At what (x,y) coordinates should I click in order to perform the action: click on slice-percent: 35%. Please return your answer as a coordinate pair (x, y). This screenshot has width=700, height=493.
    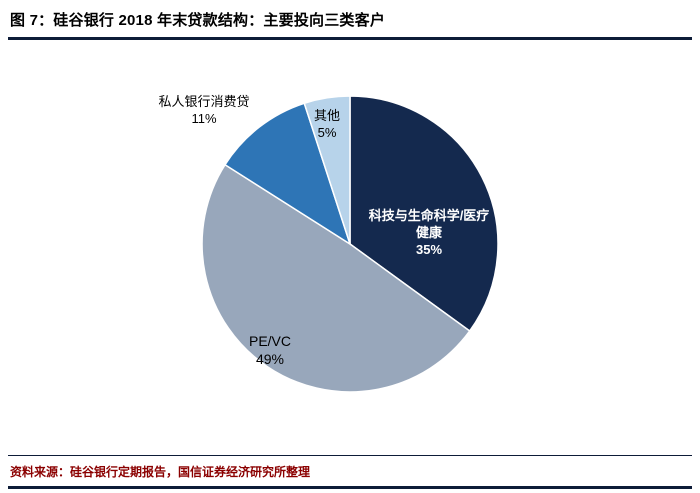
    Looking at the image, I should click on (429, 249).